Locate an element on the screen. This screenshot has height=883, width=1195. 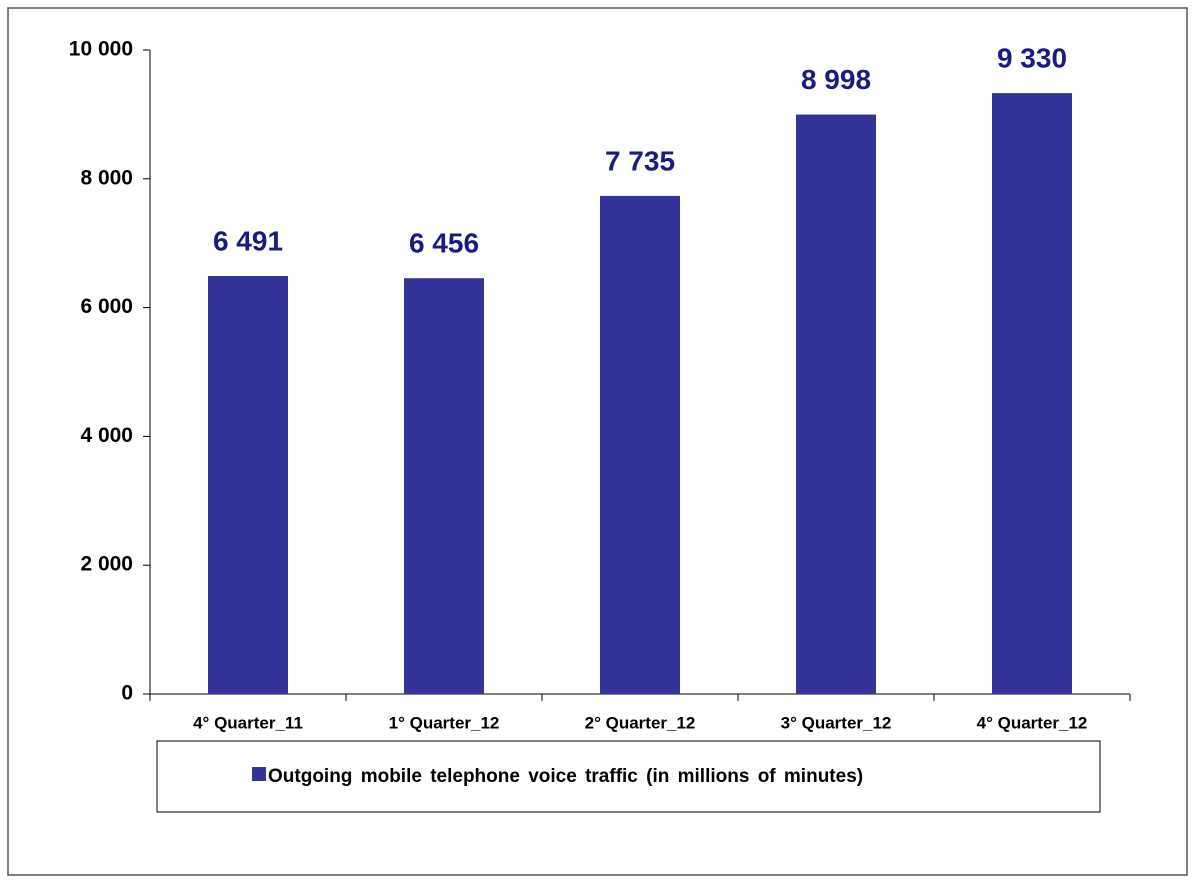
data-label: 8 998 is located at coordinates (836, 79).